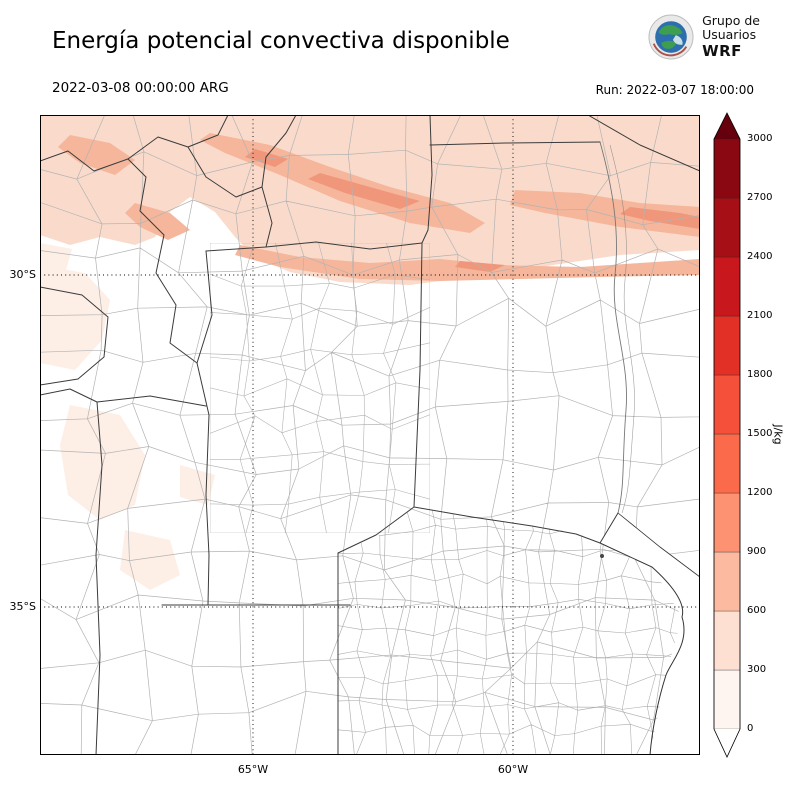 The width and height of the screenshot is (800, 800). Describe the element at coordinates (281, 41) in the screenshot. I see `page-title: Energía potencial convectiva disponible` at that location.